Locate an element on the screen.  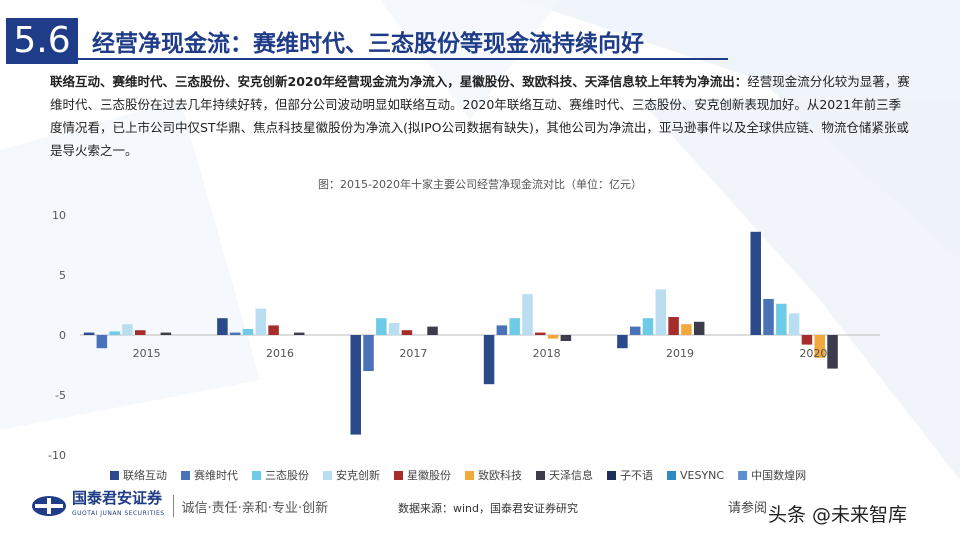
bar-安克创新-2018 is located at coordinates (527, 314).